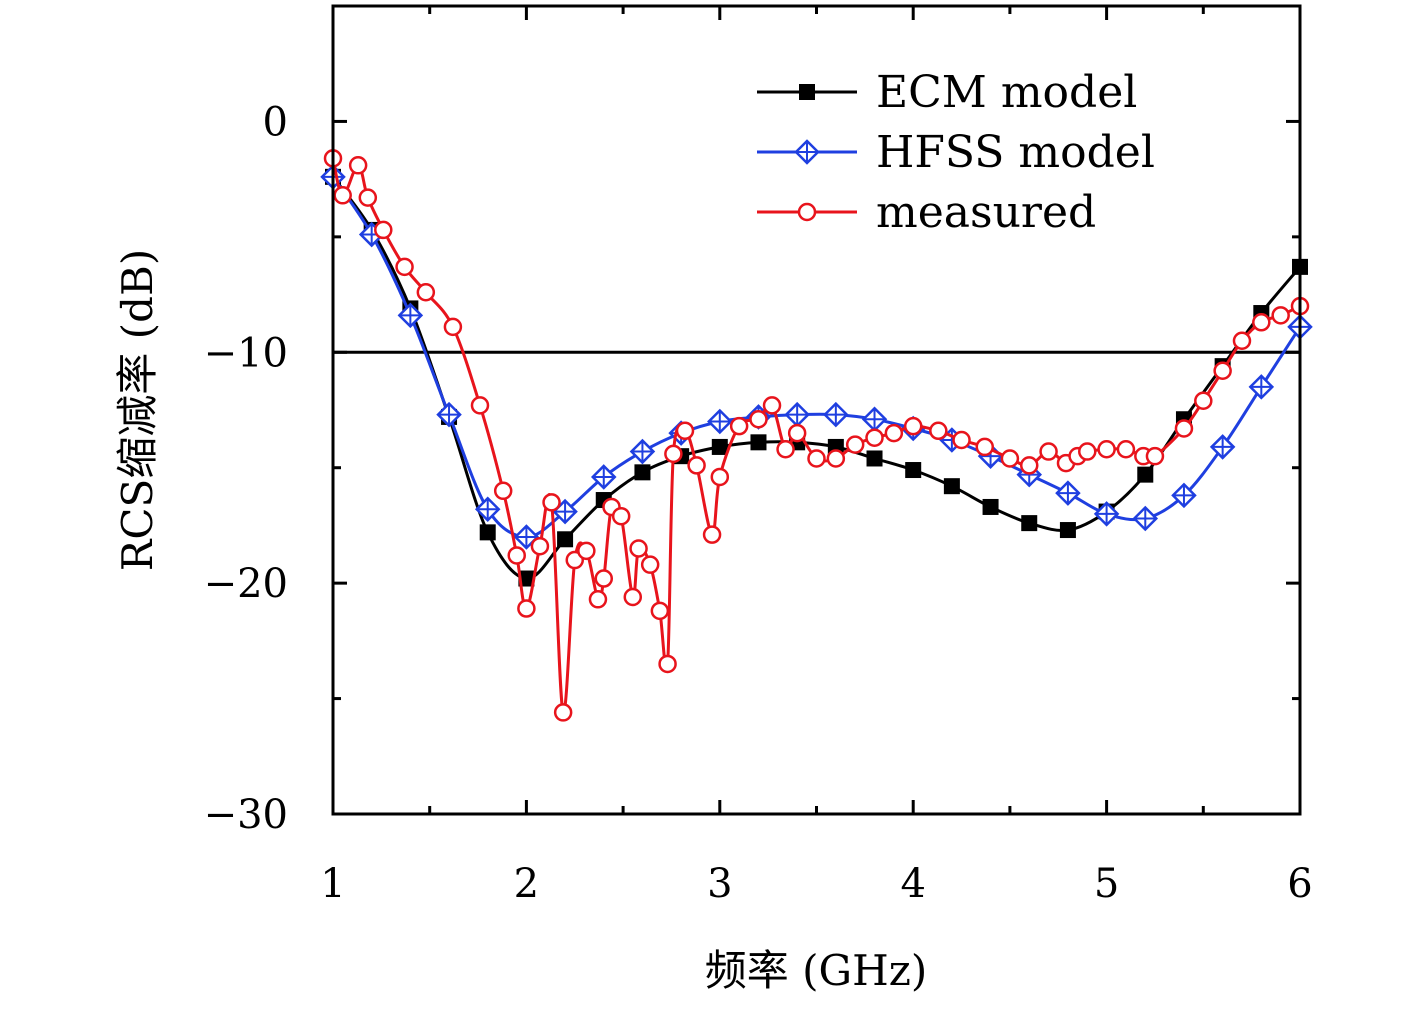 This screenshot has width=1417, height=1009. I want to click on x-tick-label-0: 1, so click(332, 884).